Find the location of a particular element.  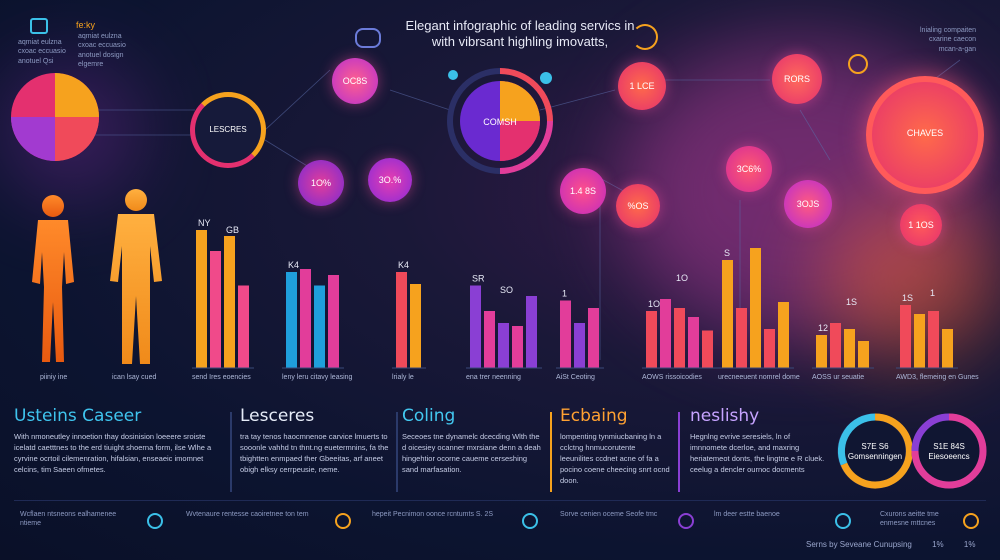

section-1-title: Usteins Caseer is located at coordinates (78, 416).